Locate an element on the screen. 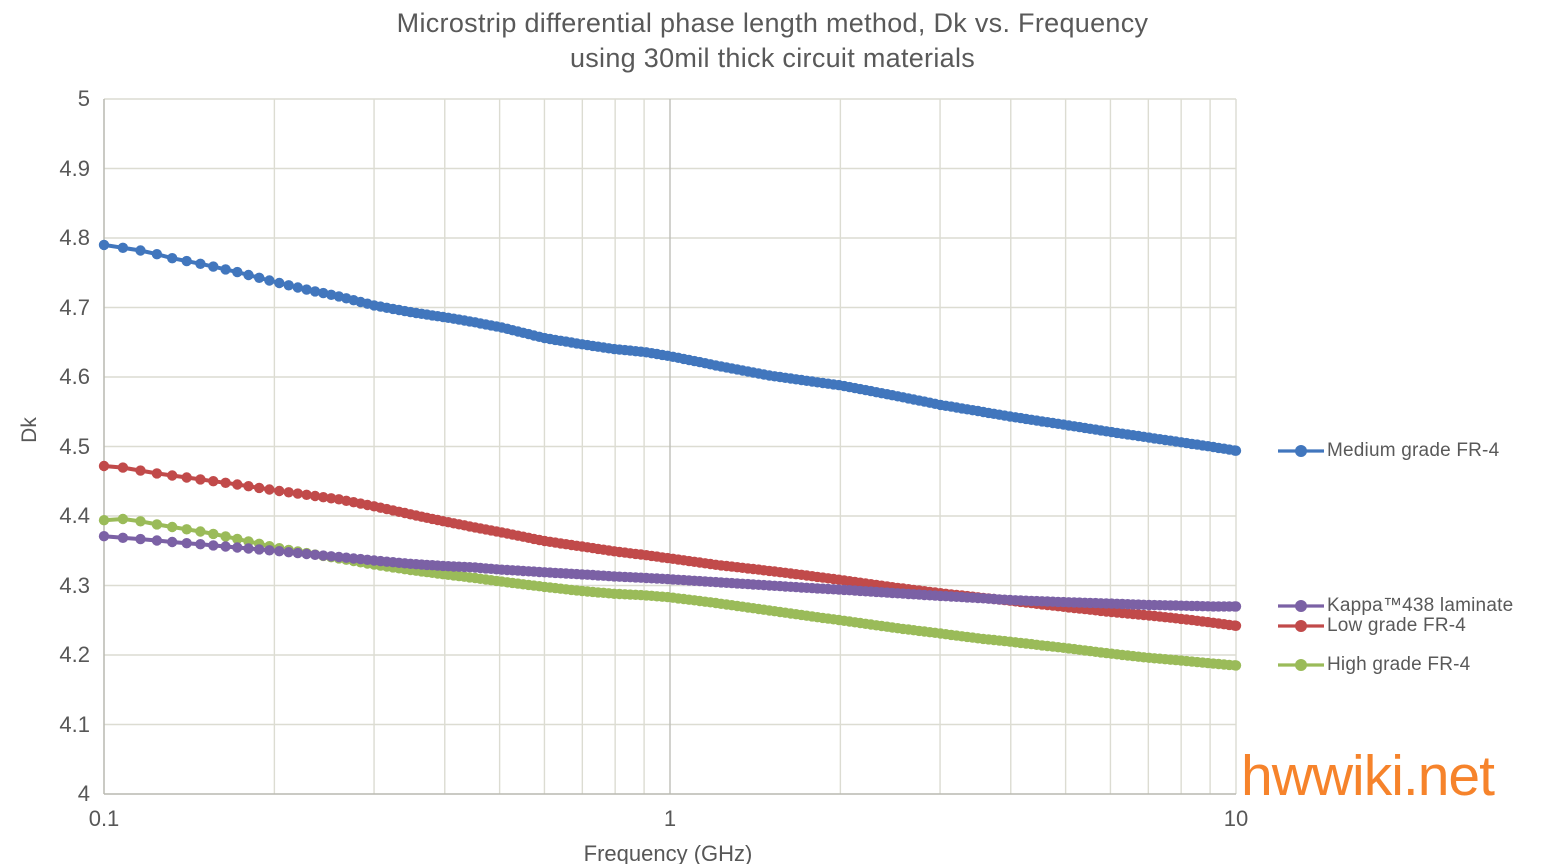 The height and width of the screenshot is (864, 1555). y-tick-label: 4 is located at coordinates (83, 793).